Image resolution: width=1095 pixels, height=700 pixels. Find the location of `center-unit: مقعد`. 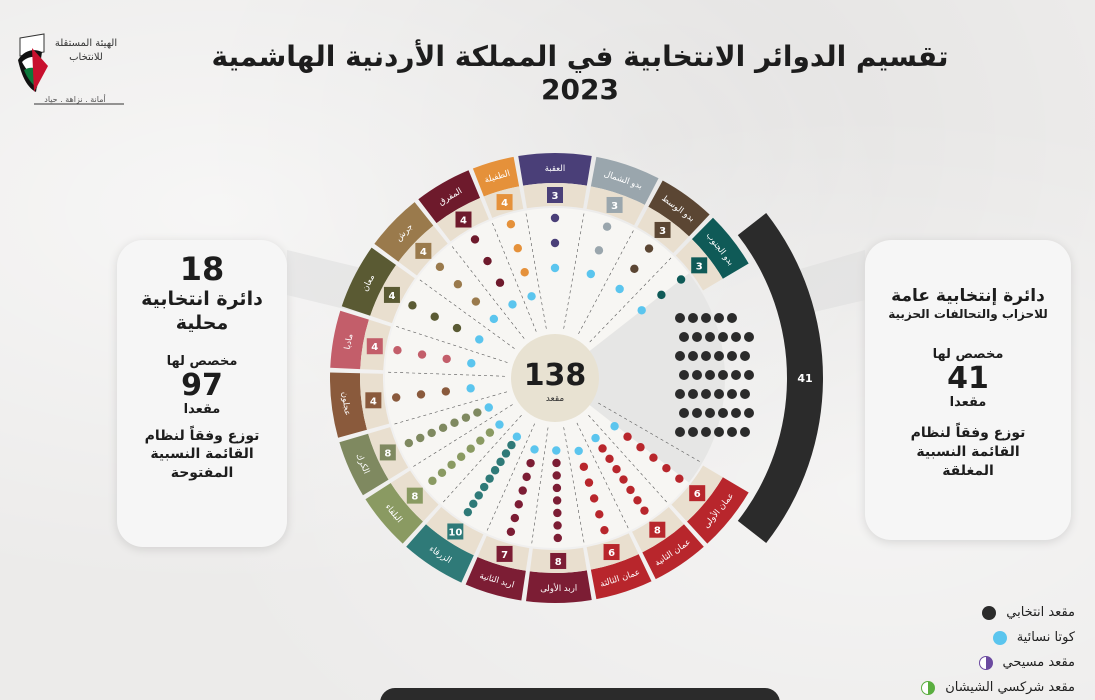

center-unit: مقعد is located at coordinates (555, 399).